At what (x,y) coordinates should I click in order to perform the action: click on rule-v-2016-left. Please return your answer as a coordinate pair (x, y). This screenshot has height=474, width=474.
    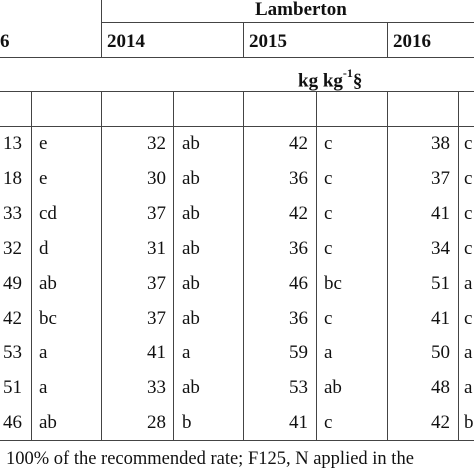
    Looking at the image, I should click on (387, 40).